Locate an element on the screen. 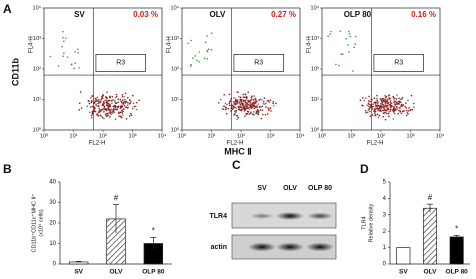  y-tick-label: 10² is located at coordinates (37, 69).